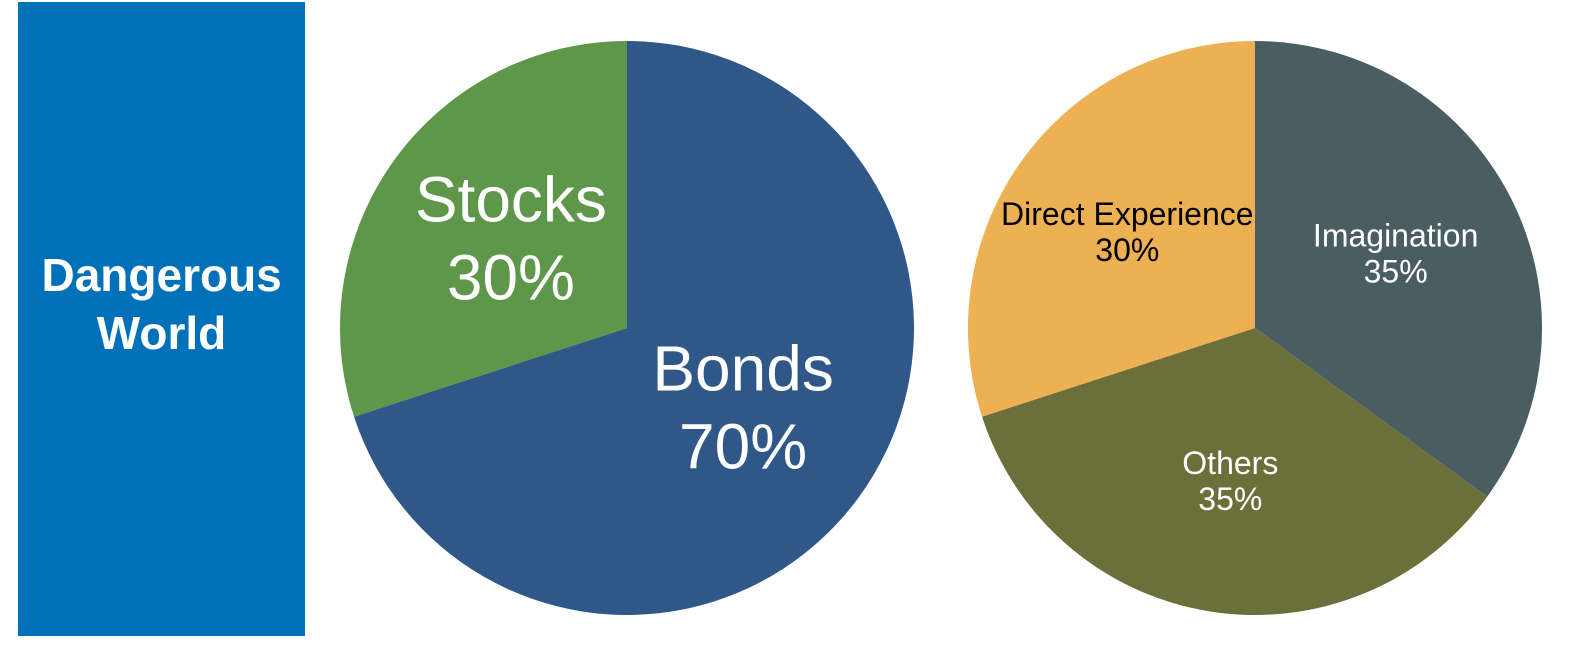 Image resolution: width=1582 pixels, height=646 pixels. What do you see at coordinates (1230, 463) in the screenshot?
I see `slice-name: Others` at bounding box center [1230, 463].